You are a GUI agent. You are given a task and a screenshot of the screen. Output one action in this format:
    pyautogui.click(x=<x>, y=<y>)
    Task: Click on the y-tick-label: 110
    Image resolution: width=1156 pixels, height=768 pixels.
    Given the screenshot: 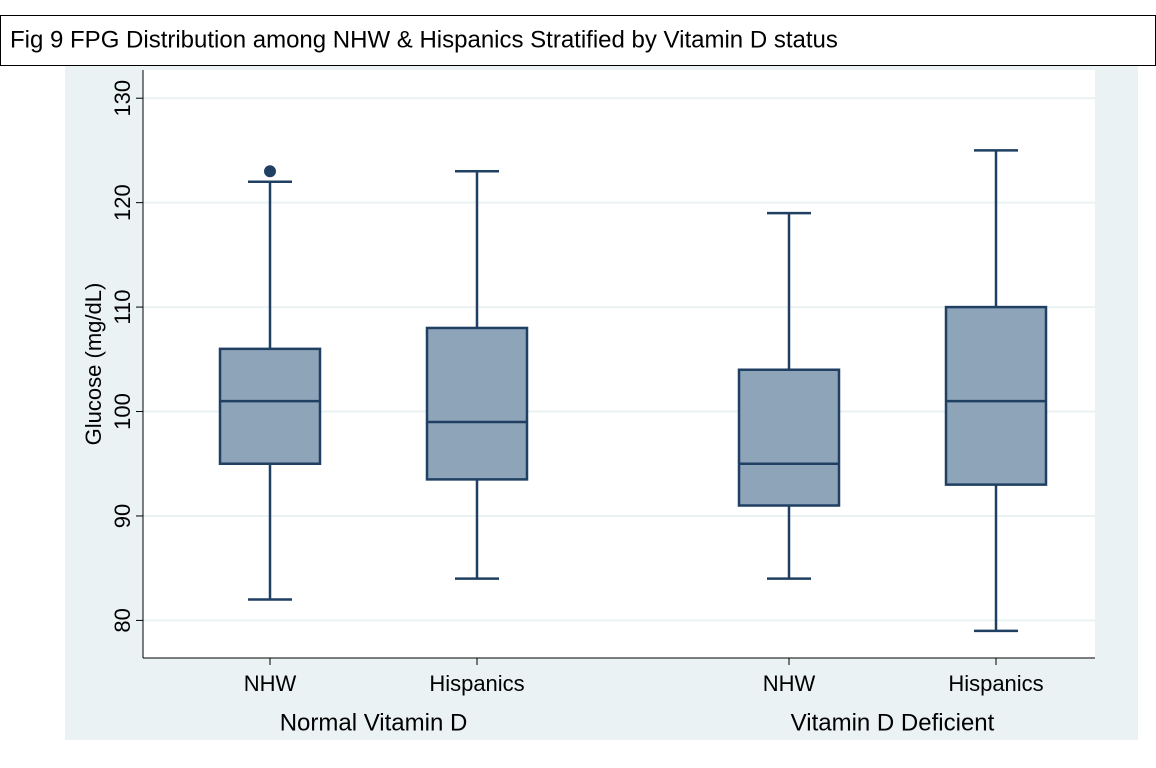 What is the action you would take?
    pyautogui.click(x=122, y=307)
    